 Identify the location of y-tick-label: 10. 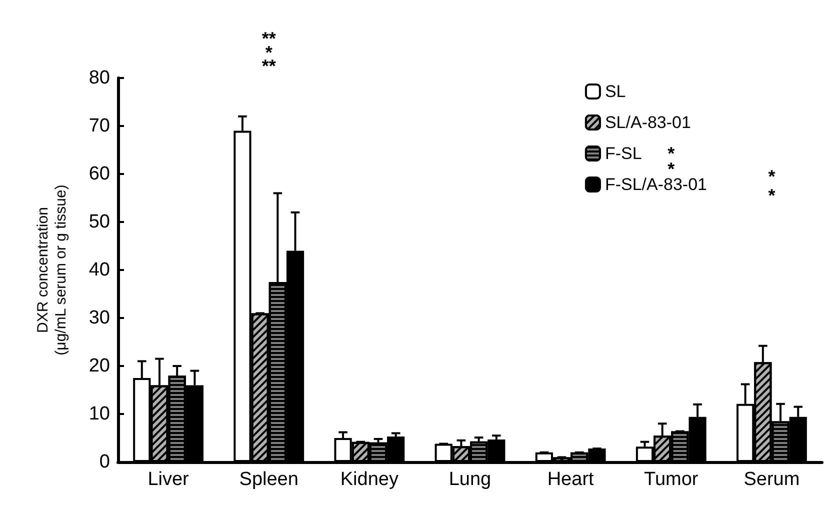
(99, 414).